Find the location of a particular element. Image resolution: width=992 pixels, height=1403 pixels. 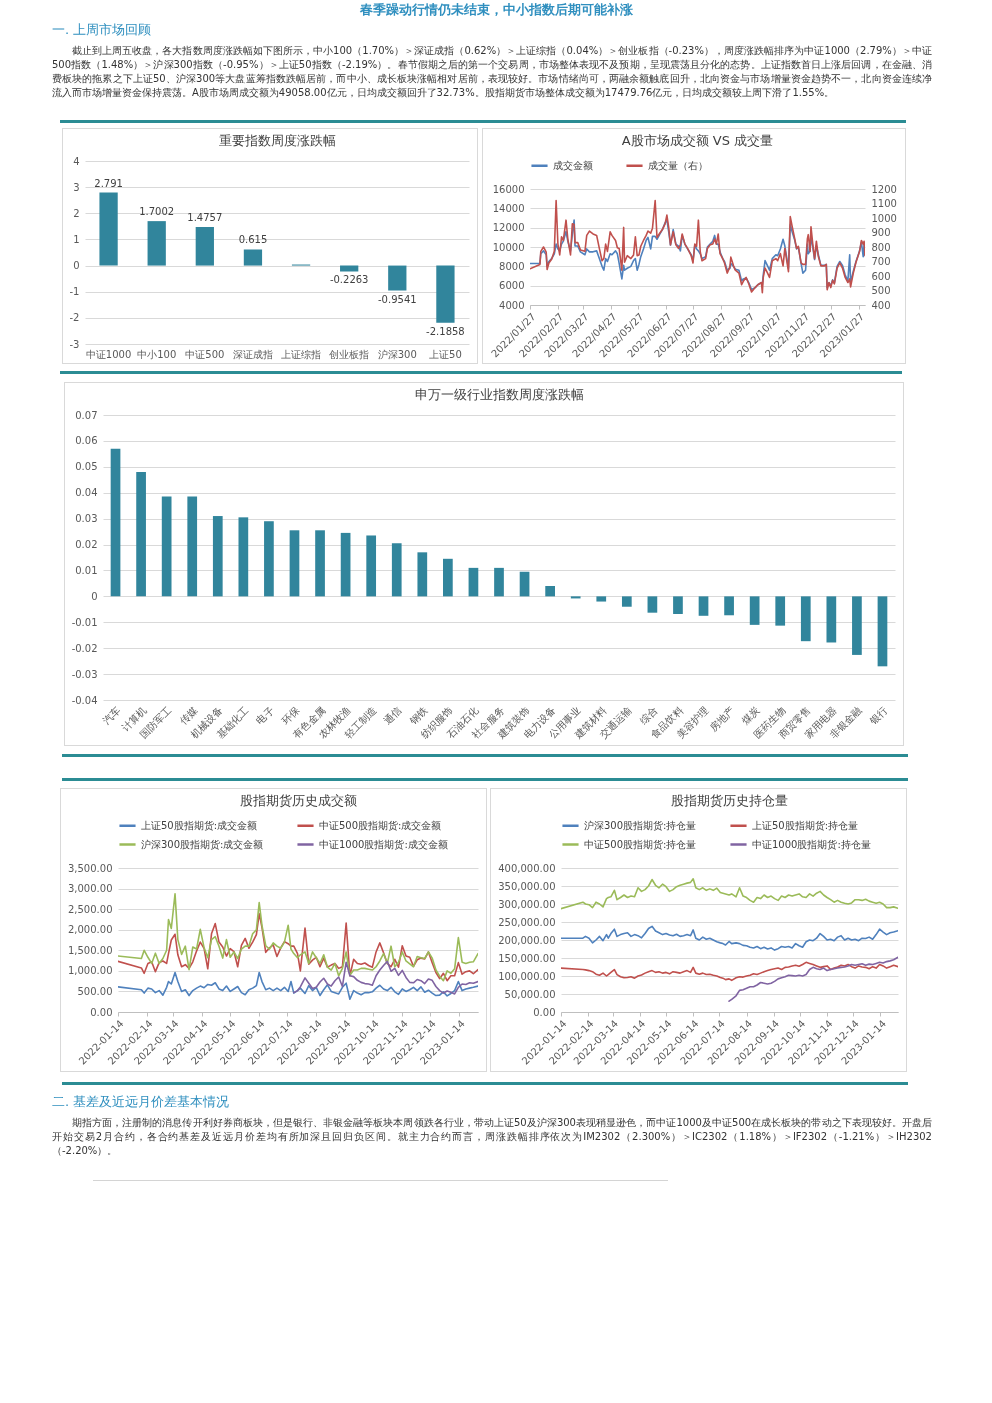

legend-label: 中证500股指期货:成交金额 is located at coordinates (380, 825).